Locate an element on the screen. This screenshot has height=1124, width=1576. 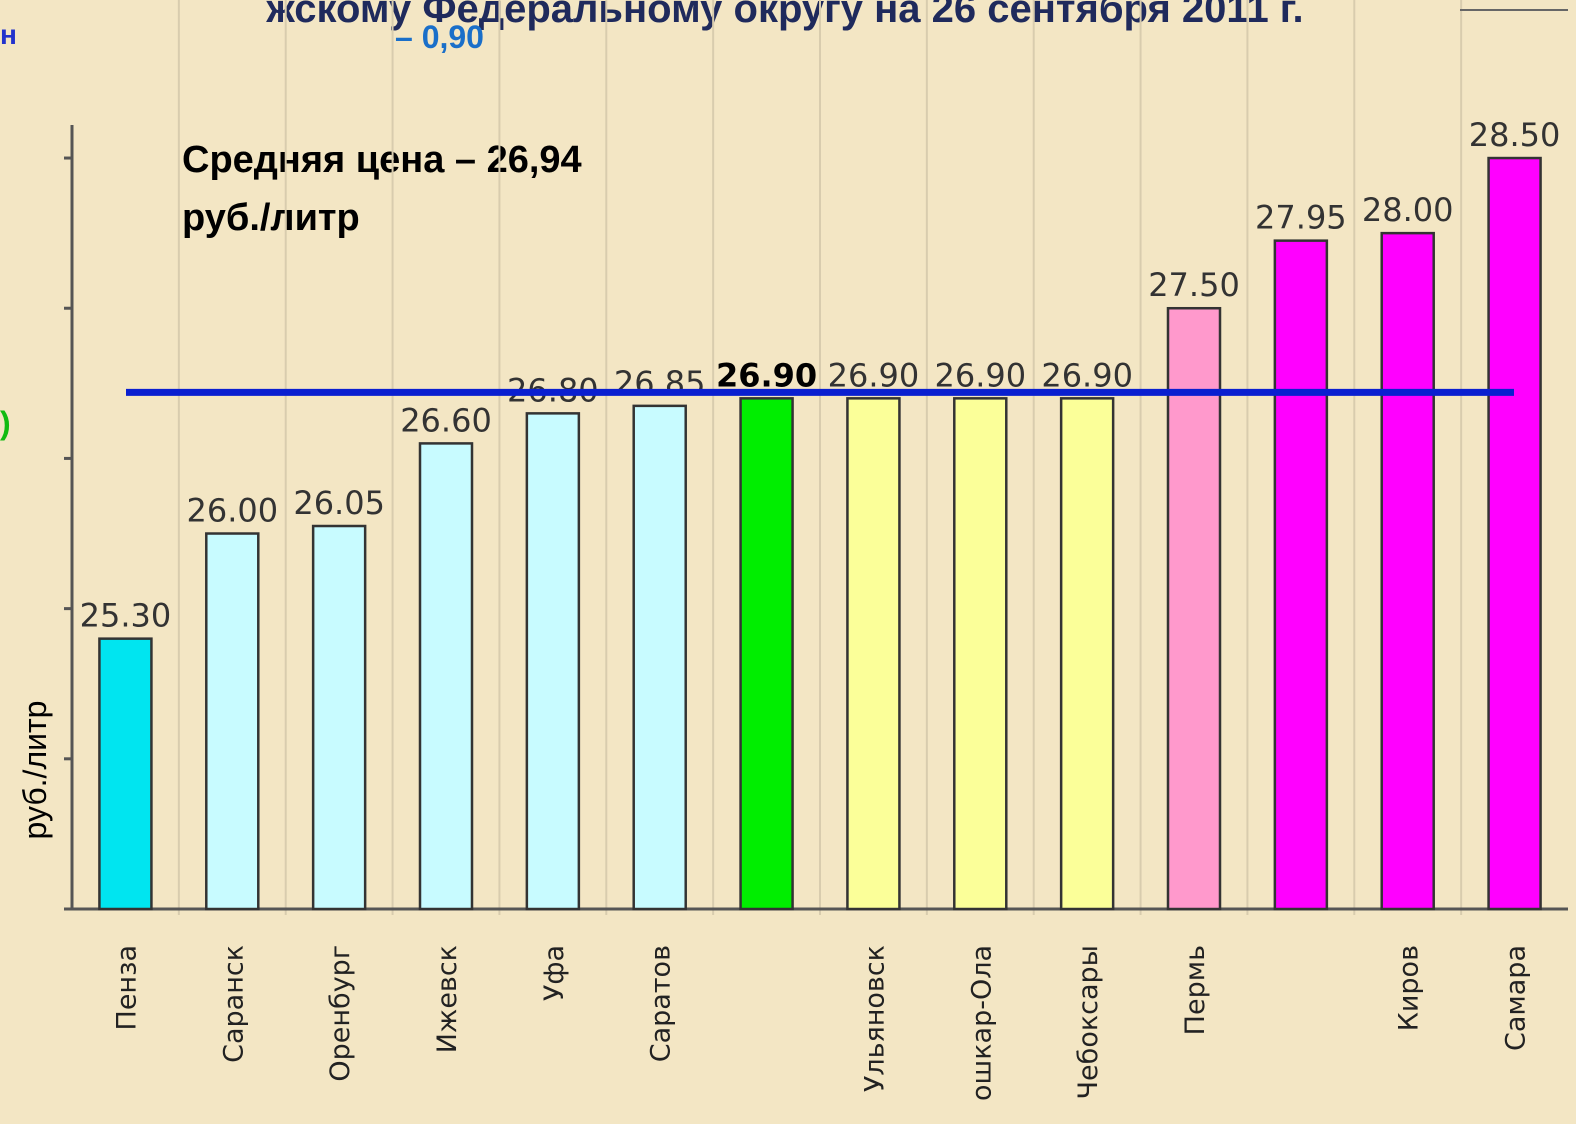
x-tick-label: Пенза is located at coordinates (126, 987).